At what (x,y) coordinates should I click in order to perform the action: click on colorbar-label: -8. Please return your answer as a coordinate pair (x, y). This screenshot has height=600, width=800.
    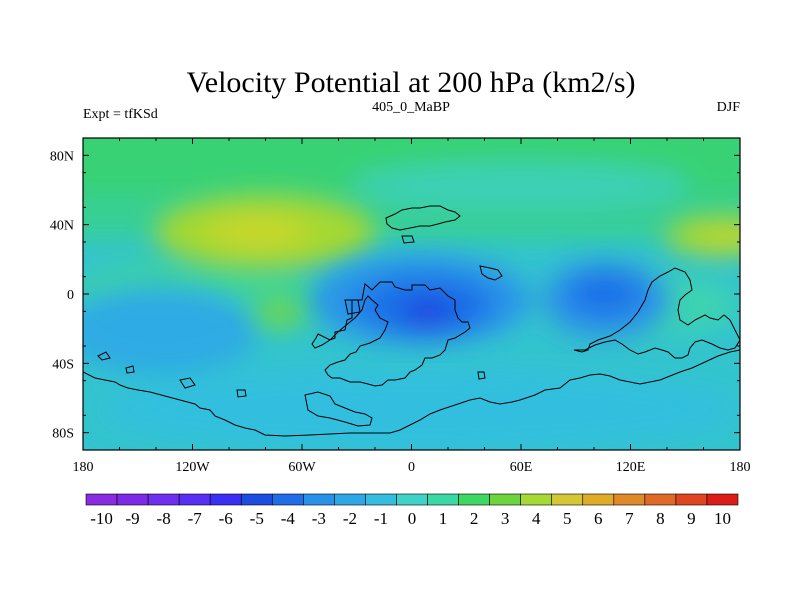
    Looking at the image, I should click on (164, 518).